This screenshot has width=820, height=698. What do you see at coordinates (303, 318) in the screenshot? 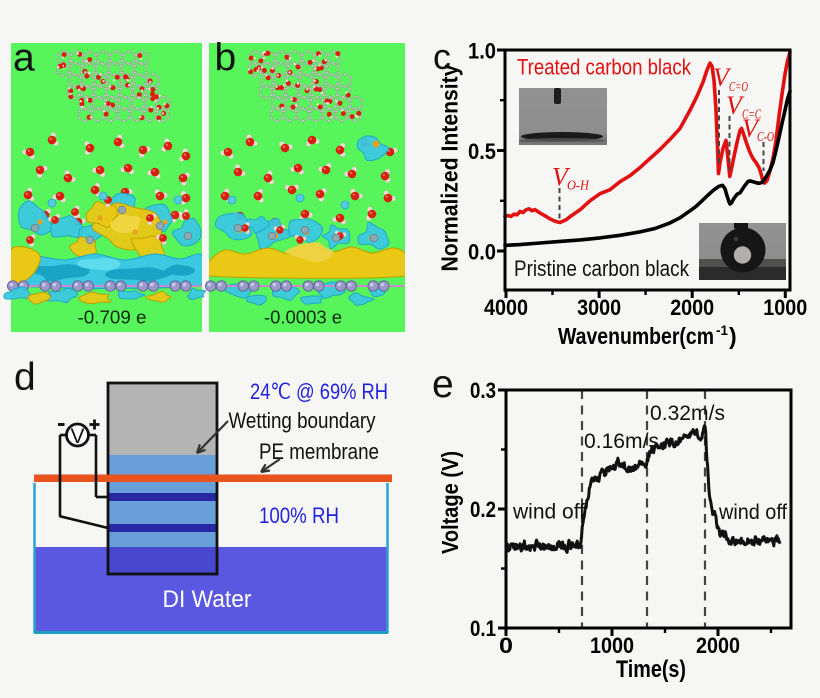
I see `svg-text: -0.0003 e` at bounding box center [303, 318].